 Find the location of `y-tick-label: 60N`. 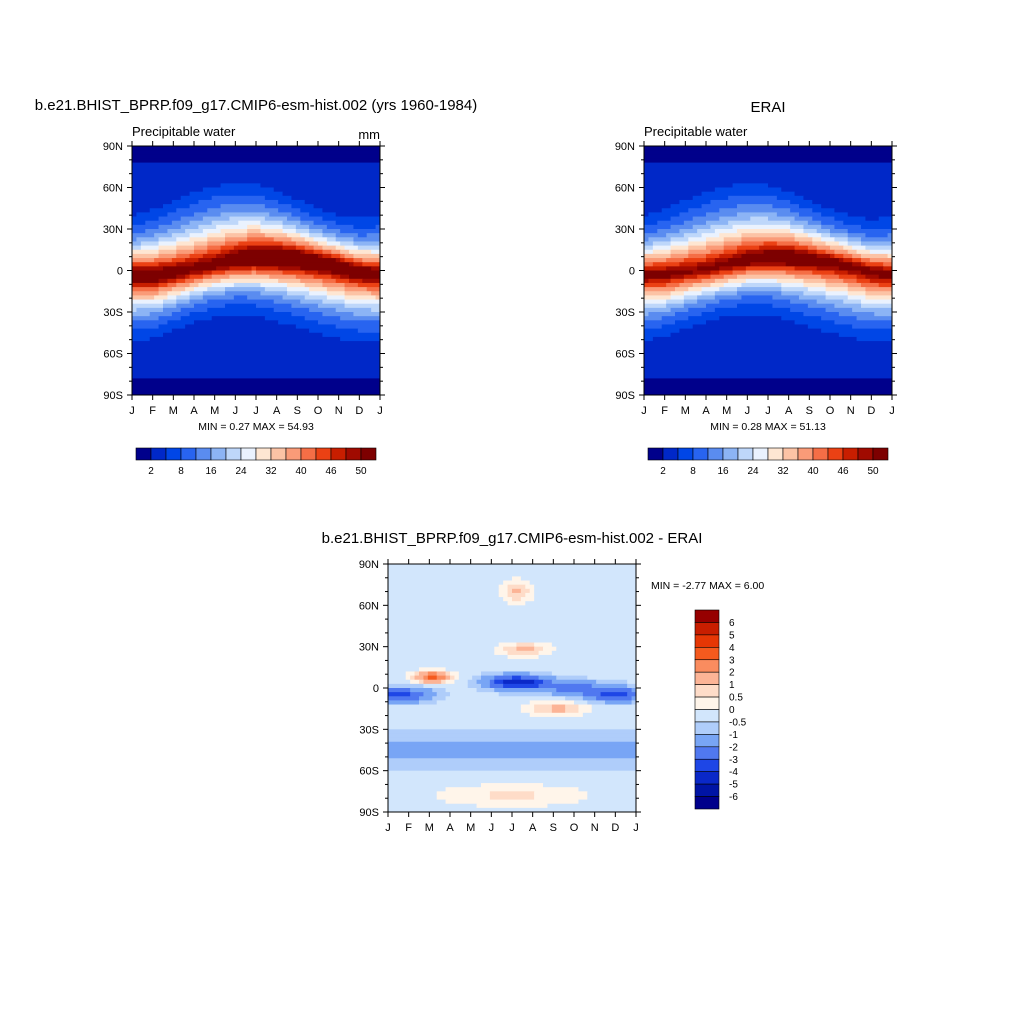

y-tick-label: 60N is located at coordinates (369, 606).